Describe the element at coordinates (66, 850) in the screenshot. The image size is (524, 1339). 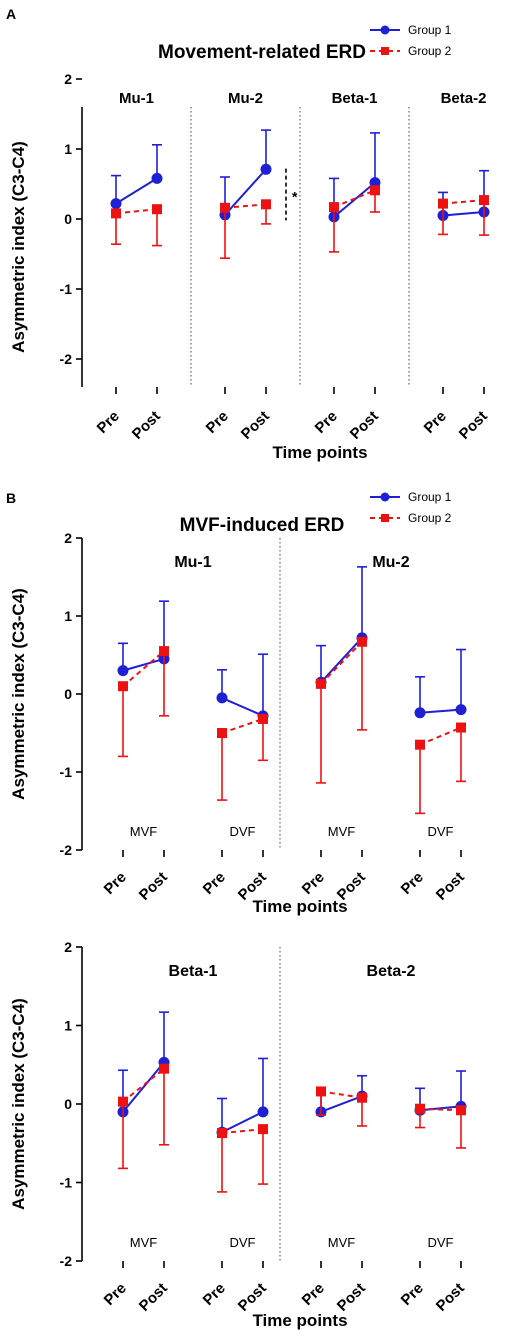
I see `y-tick-label: -2` at that location.